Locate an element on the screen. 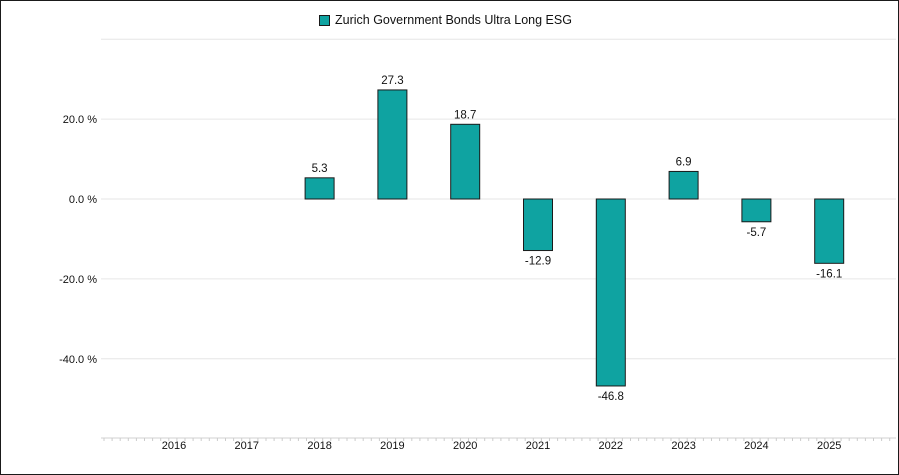 This screenshot has height=475, width=899. bar-2021 is located at coordinates (538, 225).